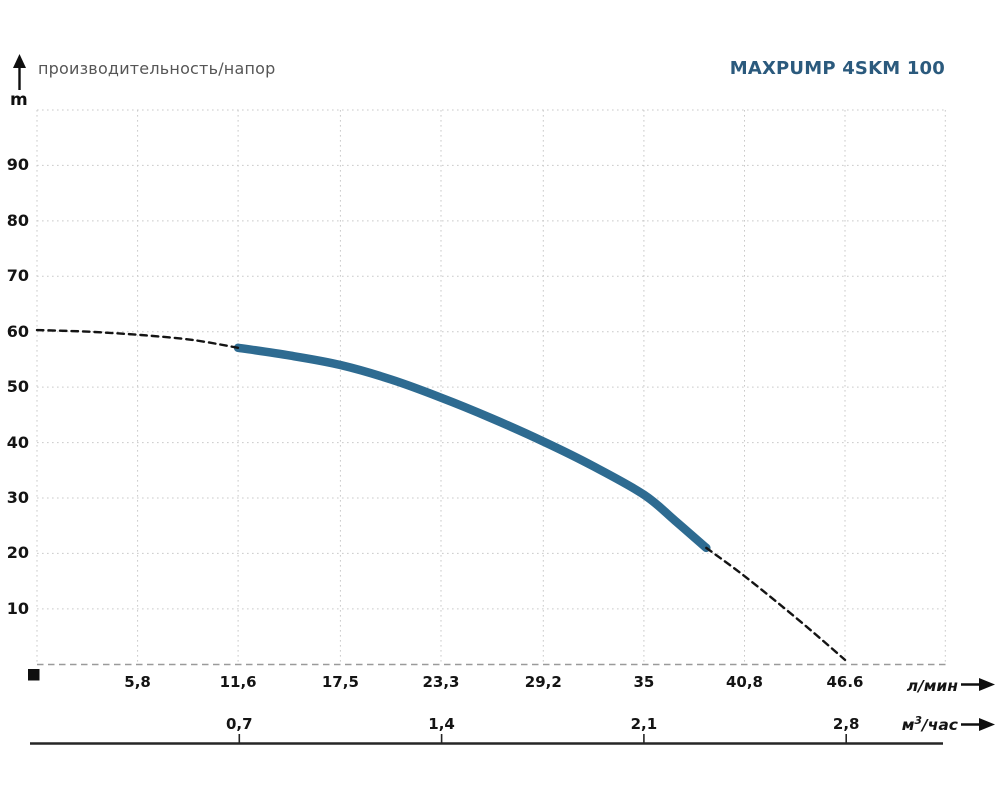  Describe the element at coordinates (846, 724) in the screenshot. I see `x2-tick-label: 2,8` at that location.